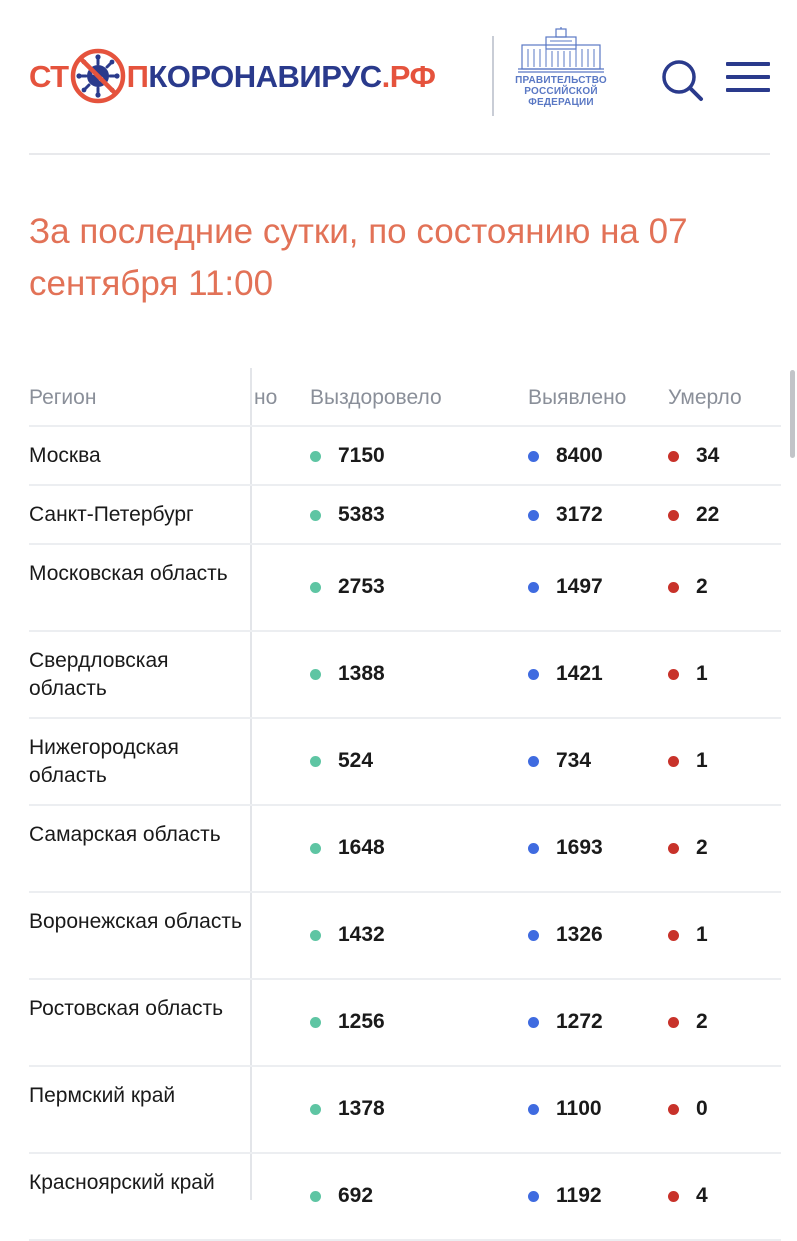 The width and height of the screenshot is (797, 1241). Describe the element at coordinates (137, 76) in the screenshot. I see `logo-text-part2: П` at that location.